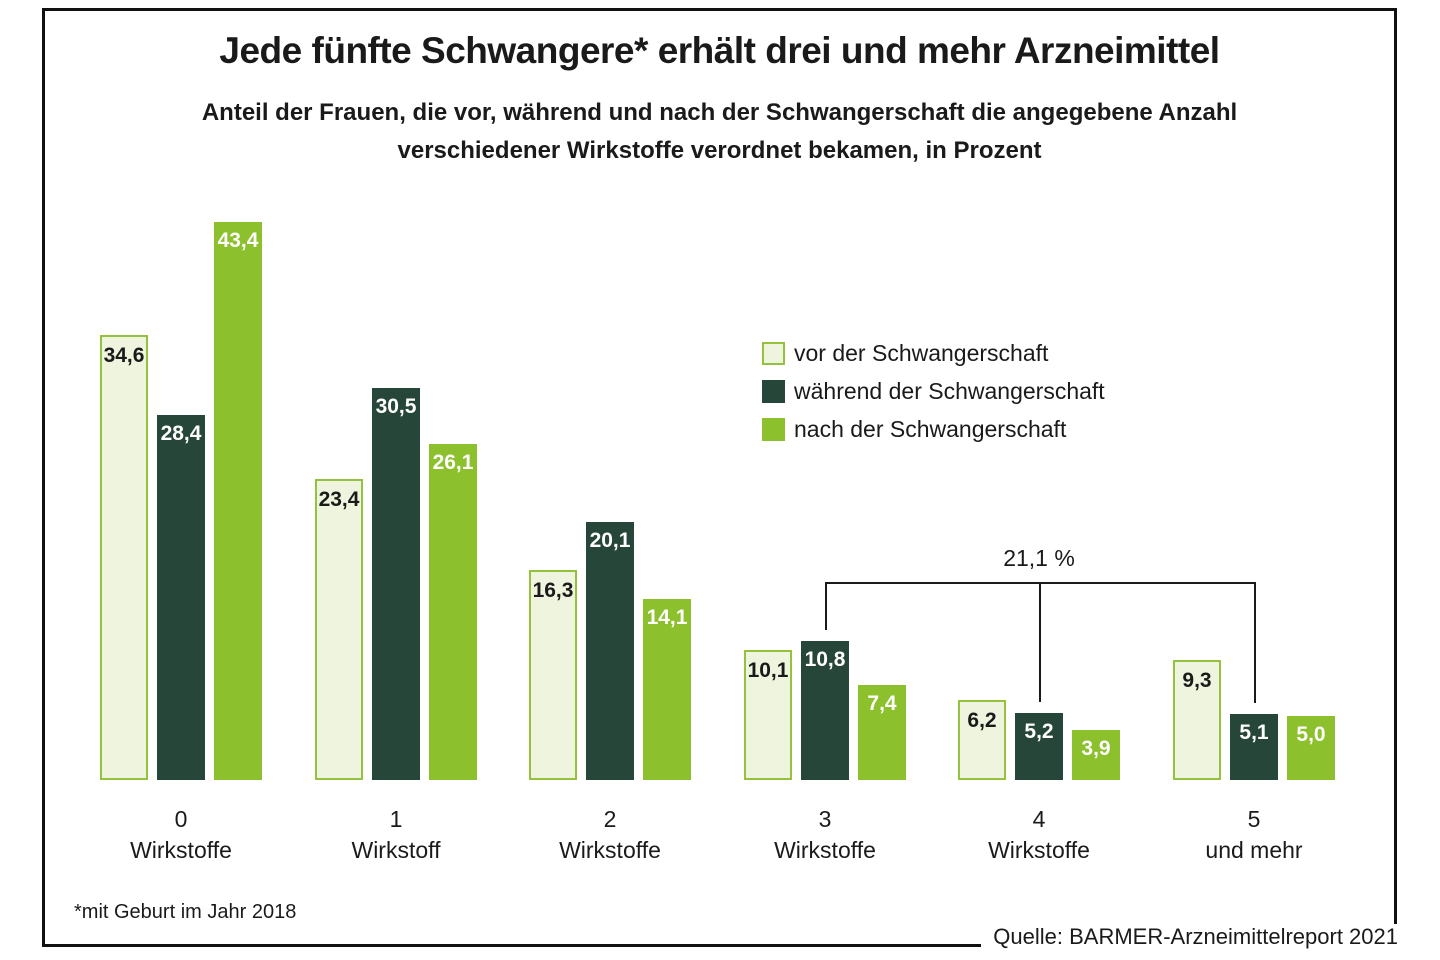 The height and width of the screenshot is (960, 1440). Describe the element at coordinates (825, 659) in the screenshot. I see `bar-value-label: 10,8` at that location.